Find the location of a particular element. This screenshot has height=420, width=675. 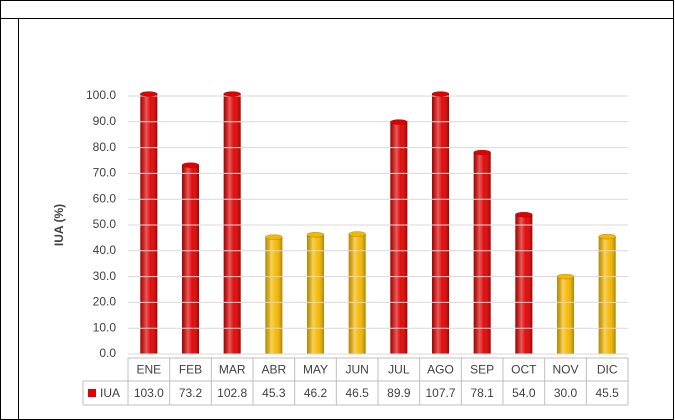

table-value: 78.1 is located at coordinates (482, 393).